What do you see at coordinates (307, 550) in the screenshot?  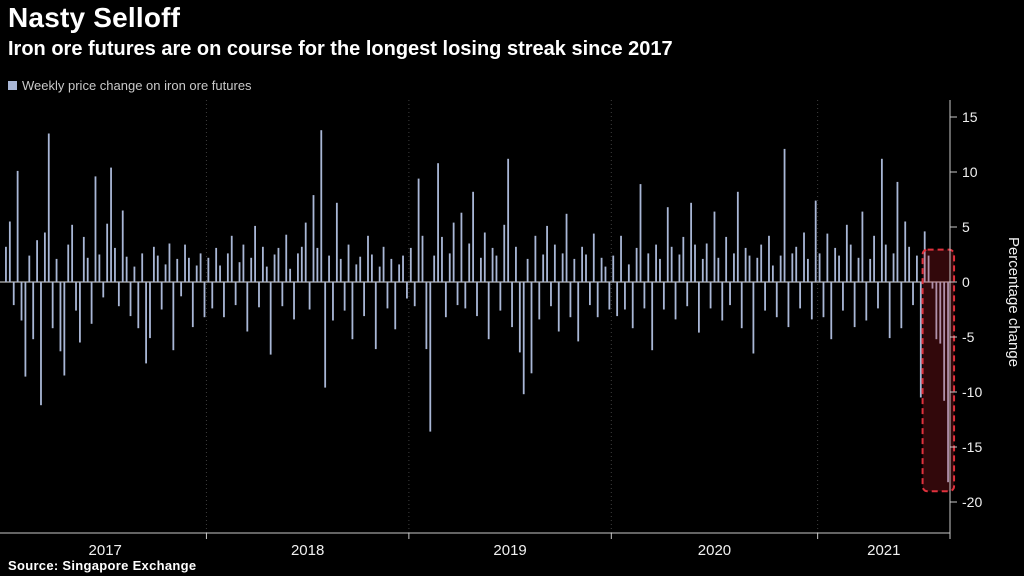 I see `x-year-label: 2018` at bounding box center [307, 550].